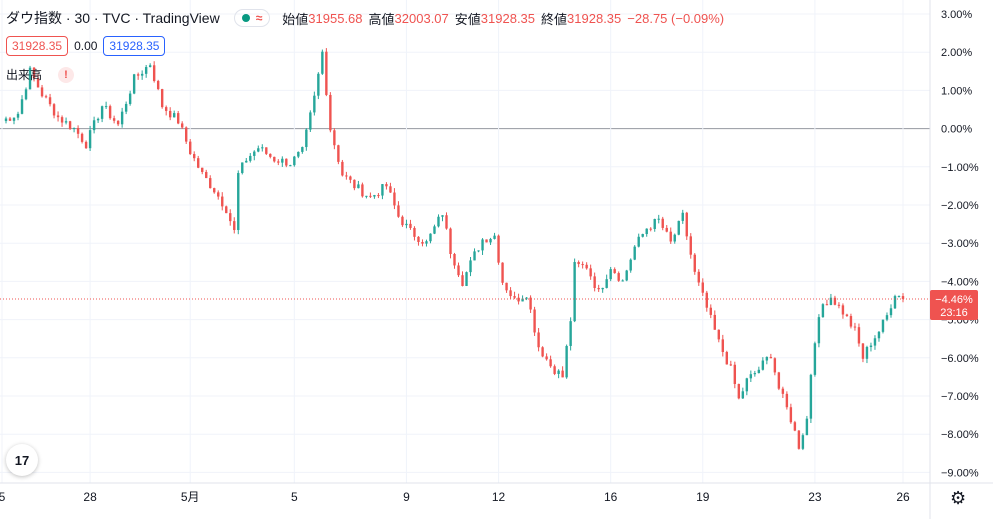 Image resolution: width=993 pixels, height=519 pixels. What do you see at coordinates (86, 46) in the screenshot?
I see `trade-price-row: 31928.35 0.00 31928.35` at bounding box center [86, 46].